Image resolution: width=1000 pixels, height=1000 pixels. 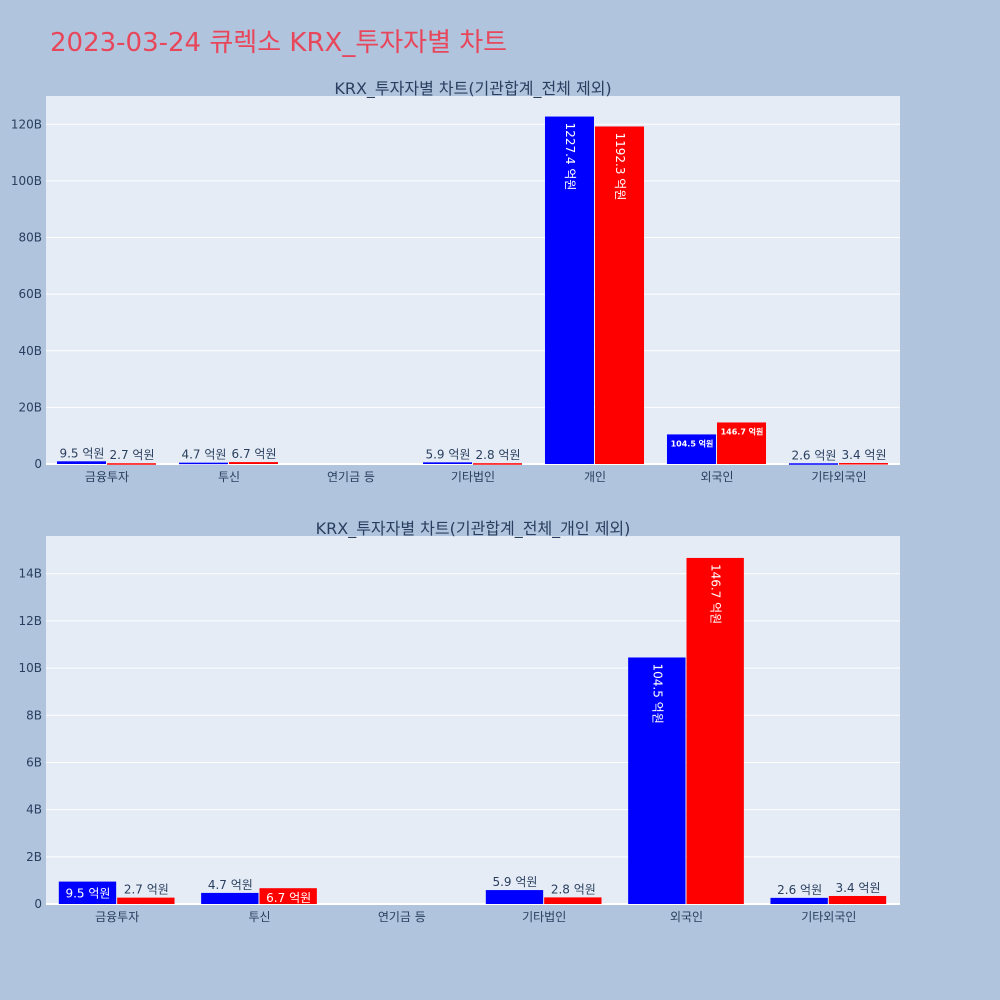 What do you see at coordinates (34, 857) in the screenshot?
I see `y-tick-label: 2B` at bounding box center [34, 857].